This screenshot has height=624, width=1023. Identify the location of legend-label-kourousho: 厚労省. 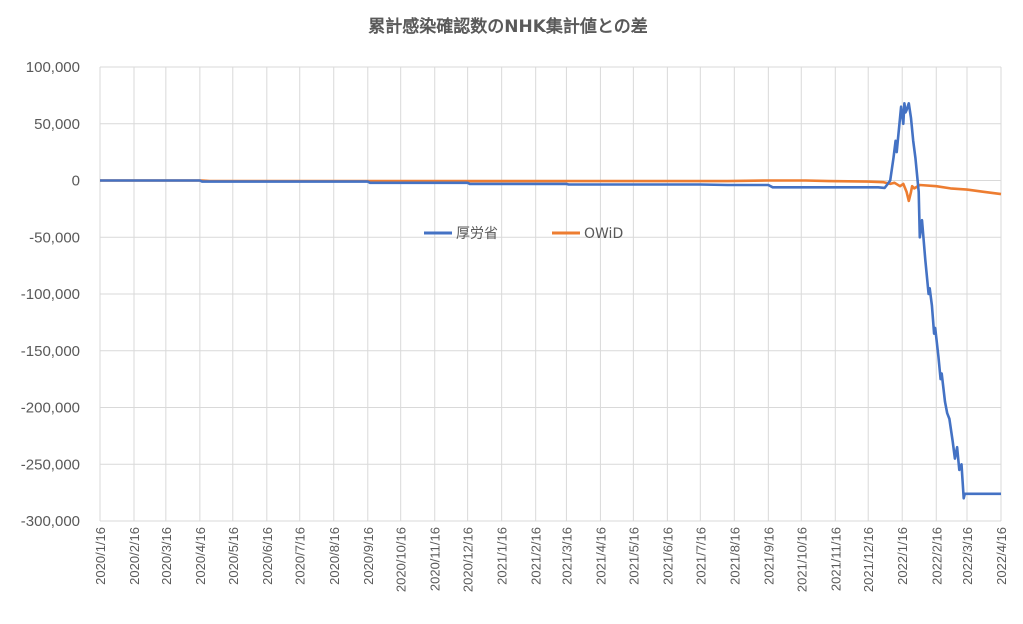
(477, 234).